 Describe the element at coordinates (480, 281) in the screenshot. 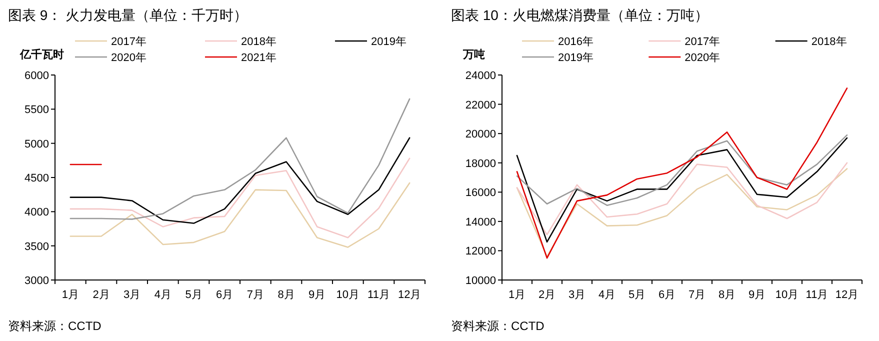

I see `y-tick-label: 10000` at that location.